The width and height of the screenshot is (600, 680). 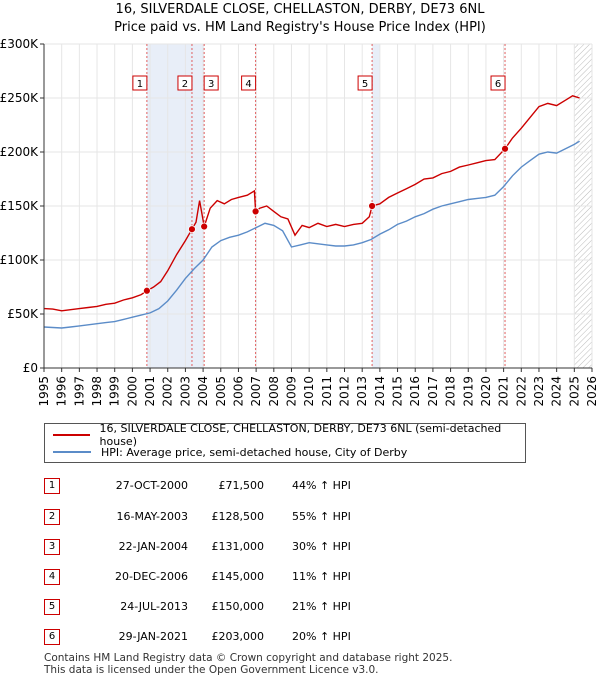 What do you see at coordinates (284, 547) in the screenshot?
I see `transaction-row: 3 22-JAN-2004 £131,000 30% ↑ HPI` at bounding box center [284, 547].